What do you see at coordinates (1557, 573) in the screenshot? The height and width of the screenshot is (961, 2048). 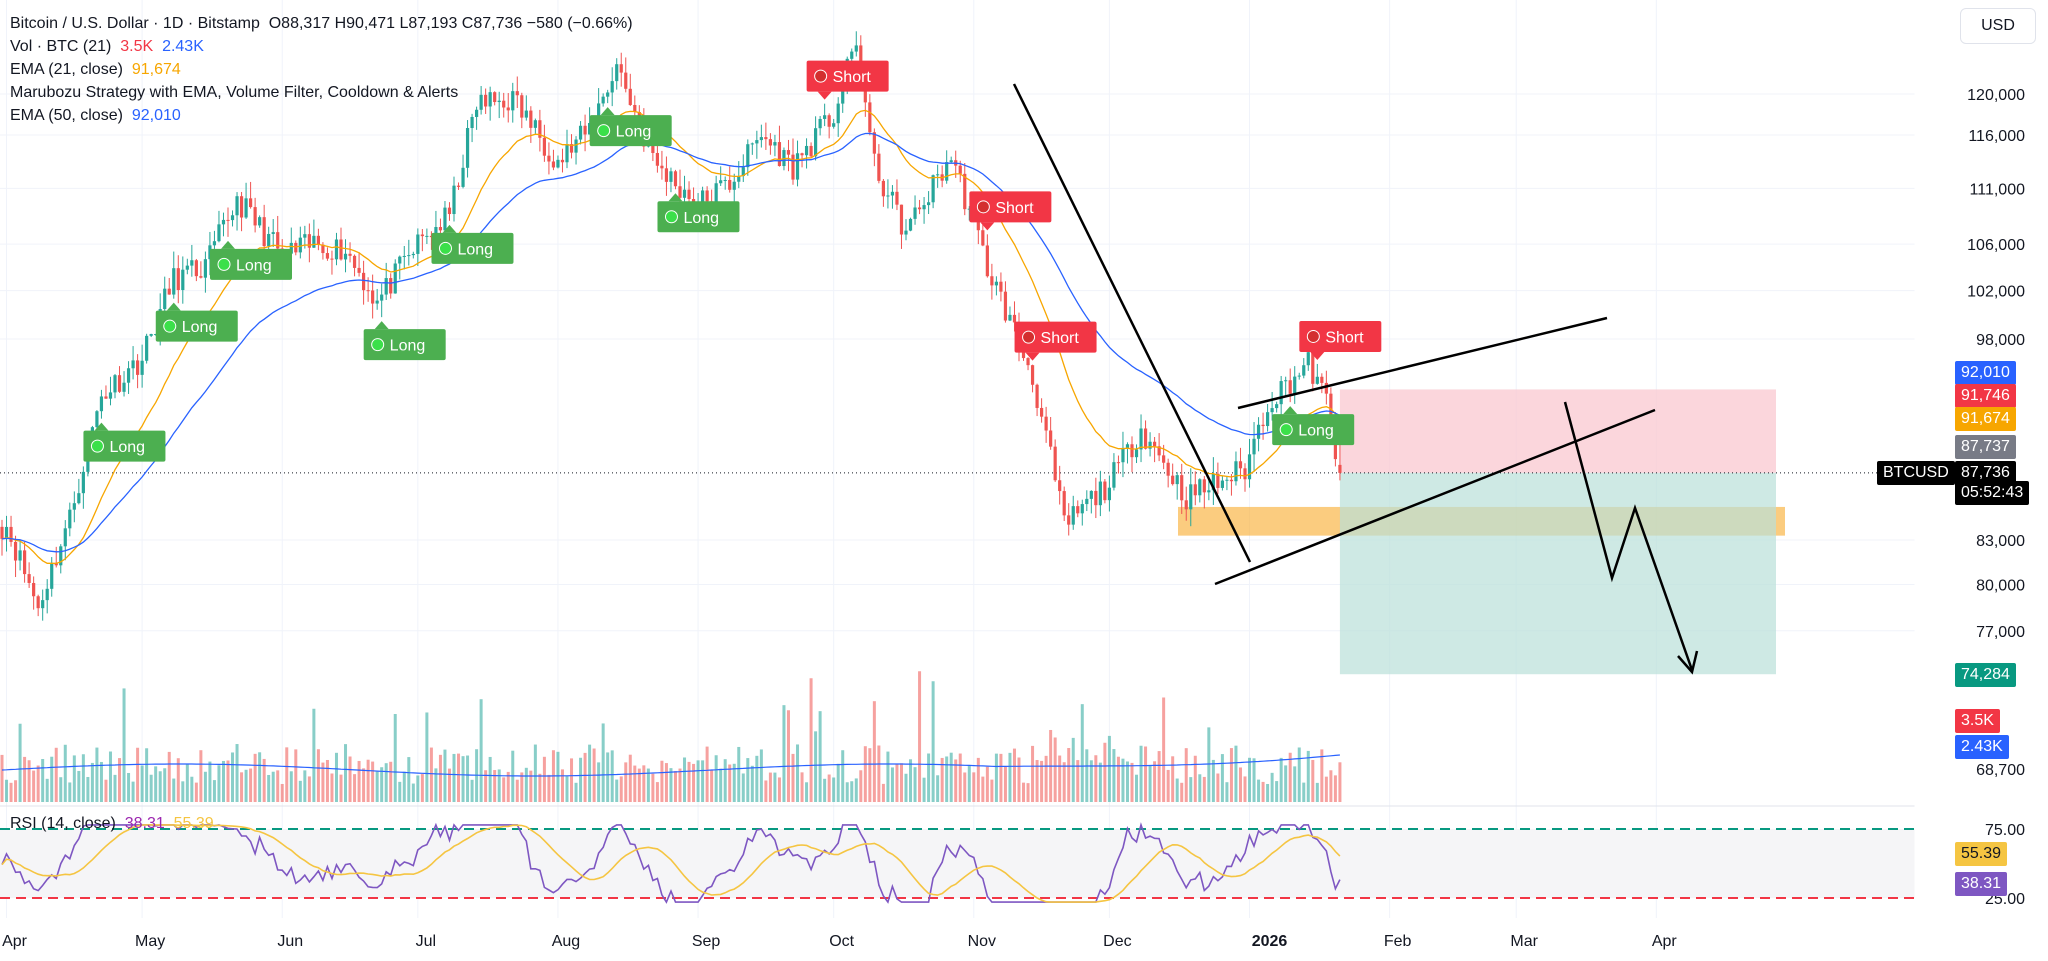 I see `take-profit-zone` at bounding box center [1557, 573].